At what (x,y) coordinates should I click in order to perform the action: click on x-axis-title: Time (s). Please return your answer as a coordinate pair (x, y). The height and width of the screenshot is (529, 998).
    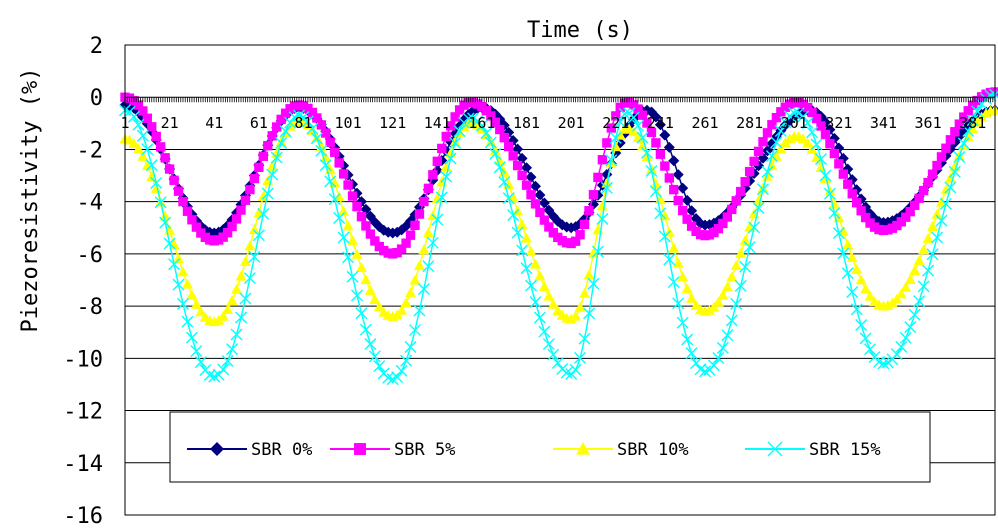
    Looking at the image, I should click on (580, 30).